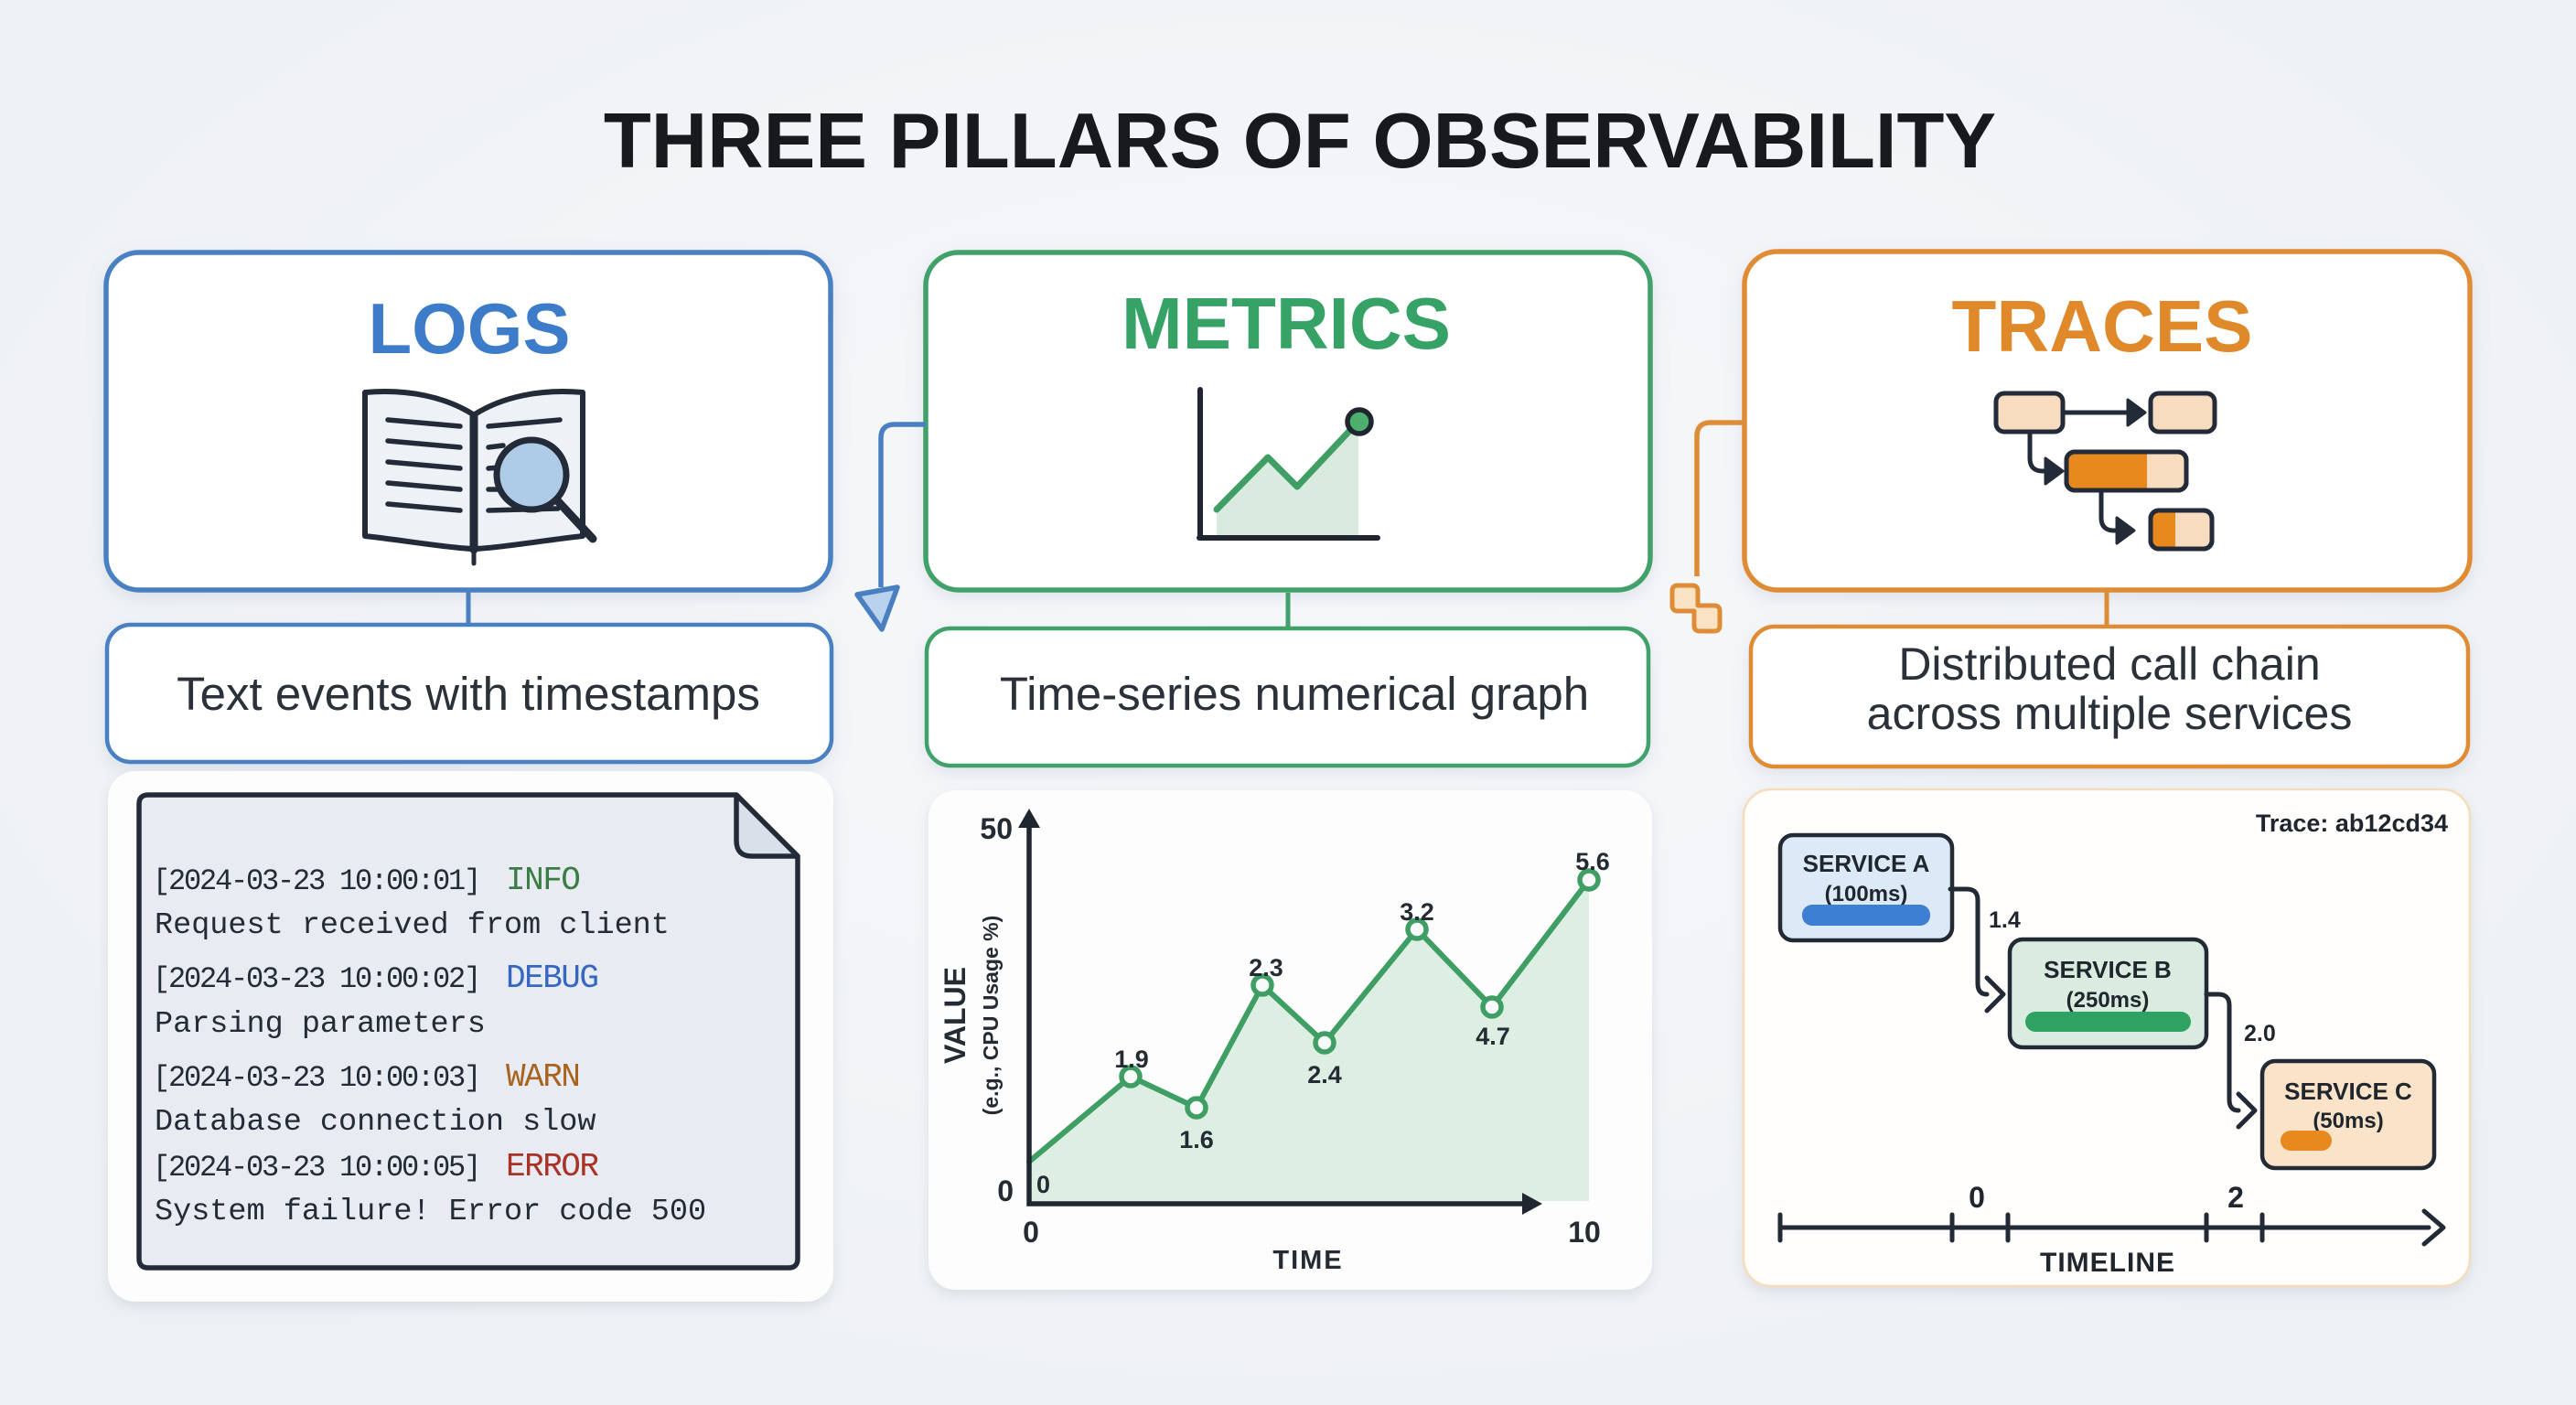  I want to click on svg-text: TIME, so click(1308, 1260).